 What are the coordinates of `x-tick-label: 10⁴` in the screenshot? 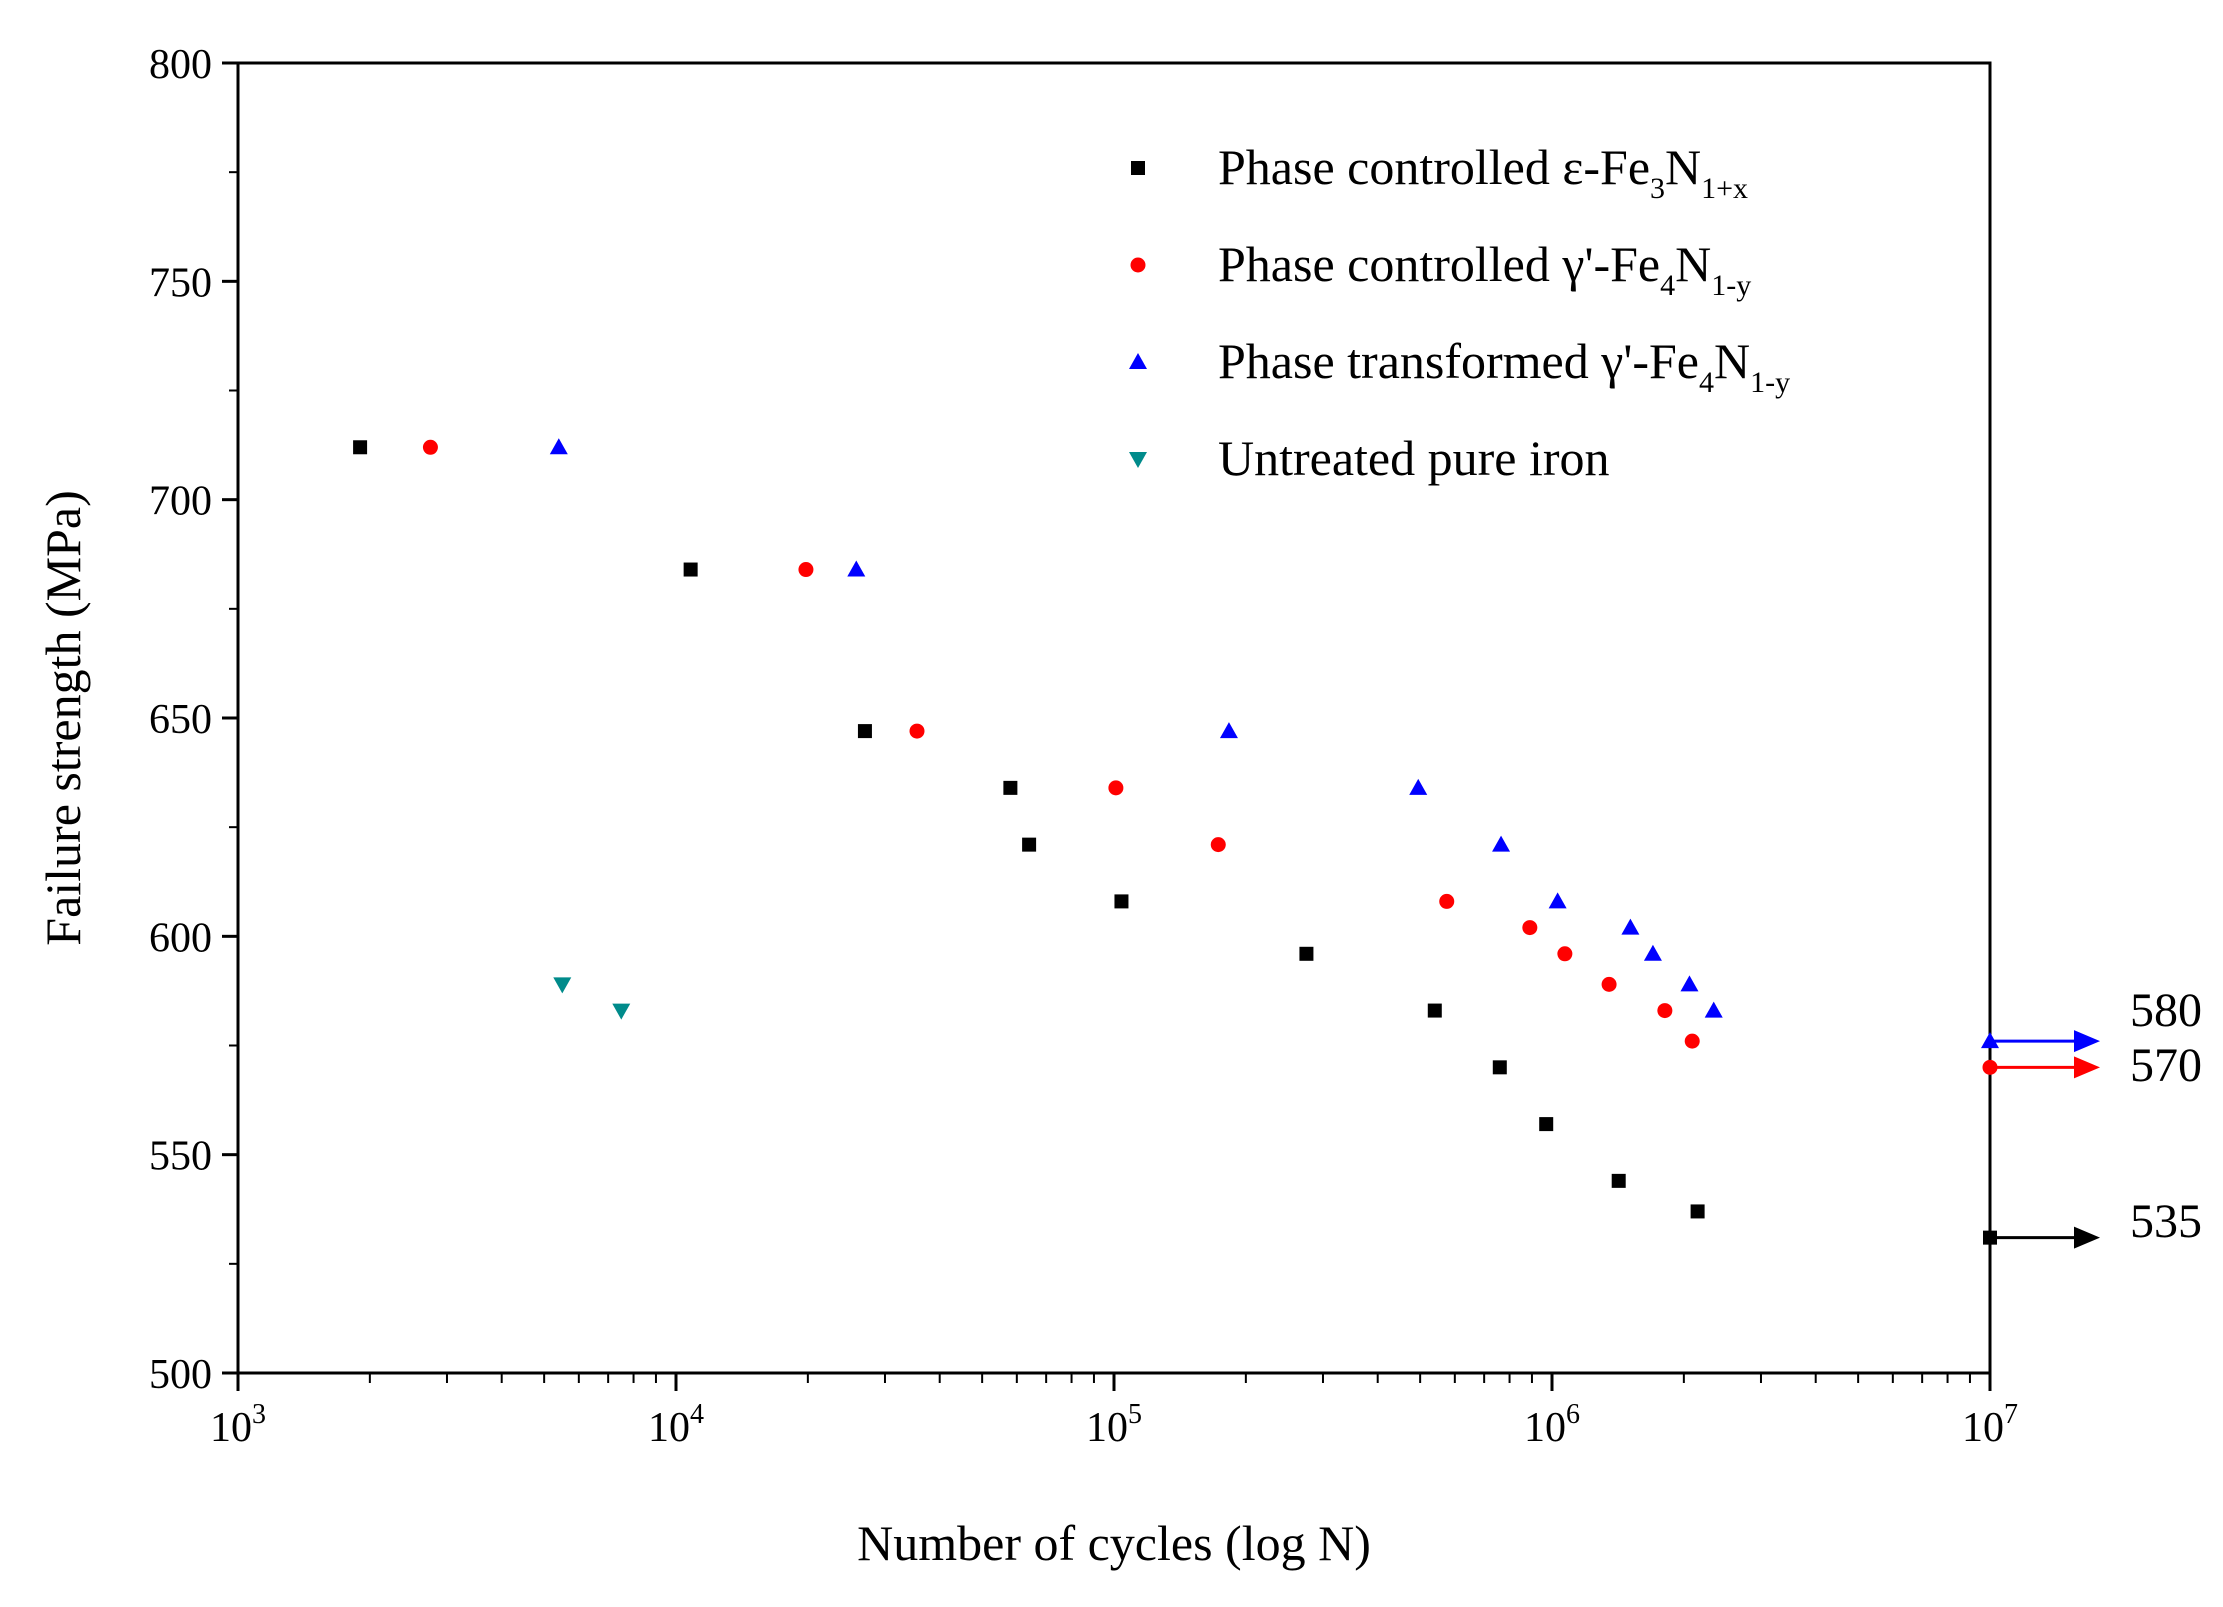 It's located at (676, 1425).